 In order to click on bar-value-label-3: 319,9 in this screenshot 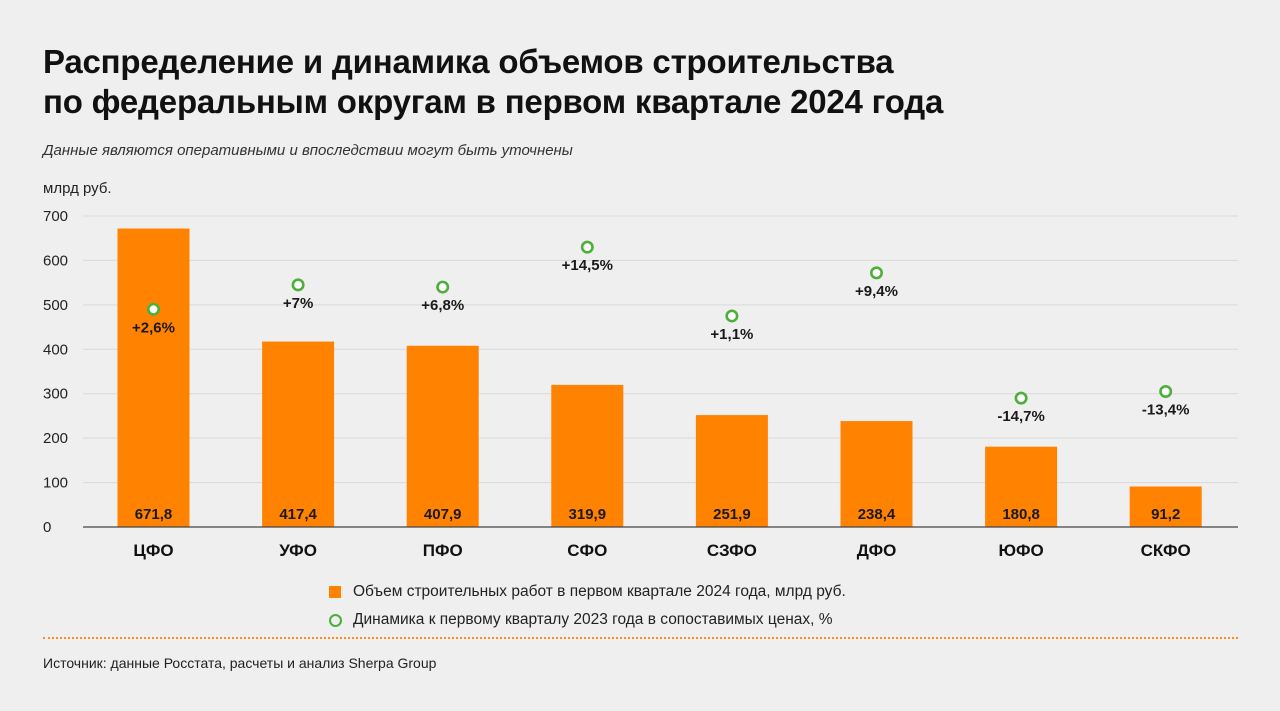, I will do `click(588, 514)`.